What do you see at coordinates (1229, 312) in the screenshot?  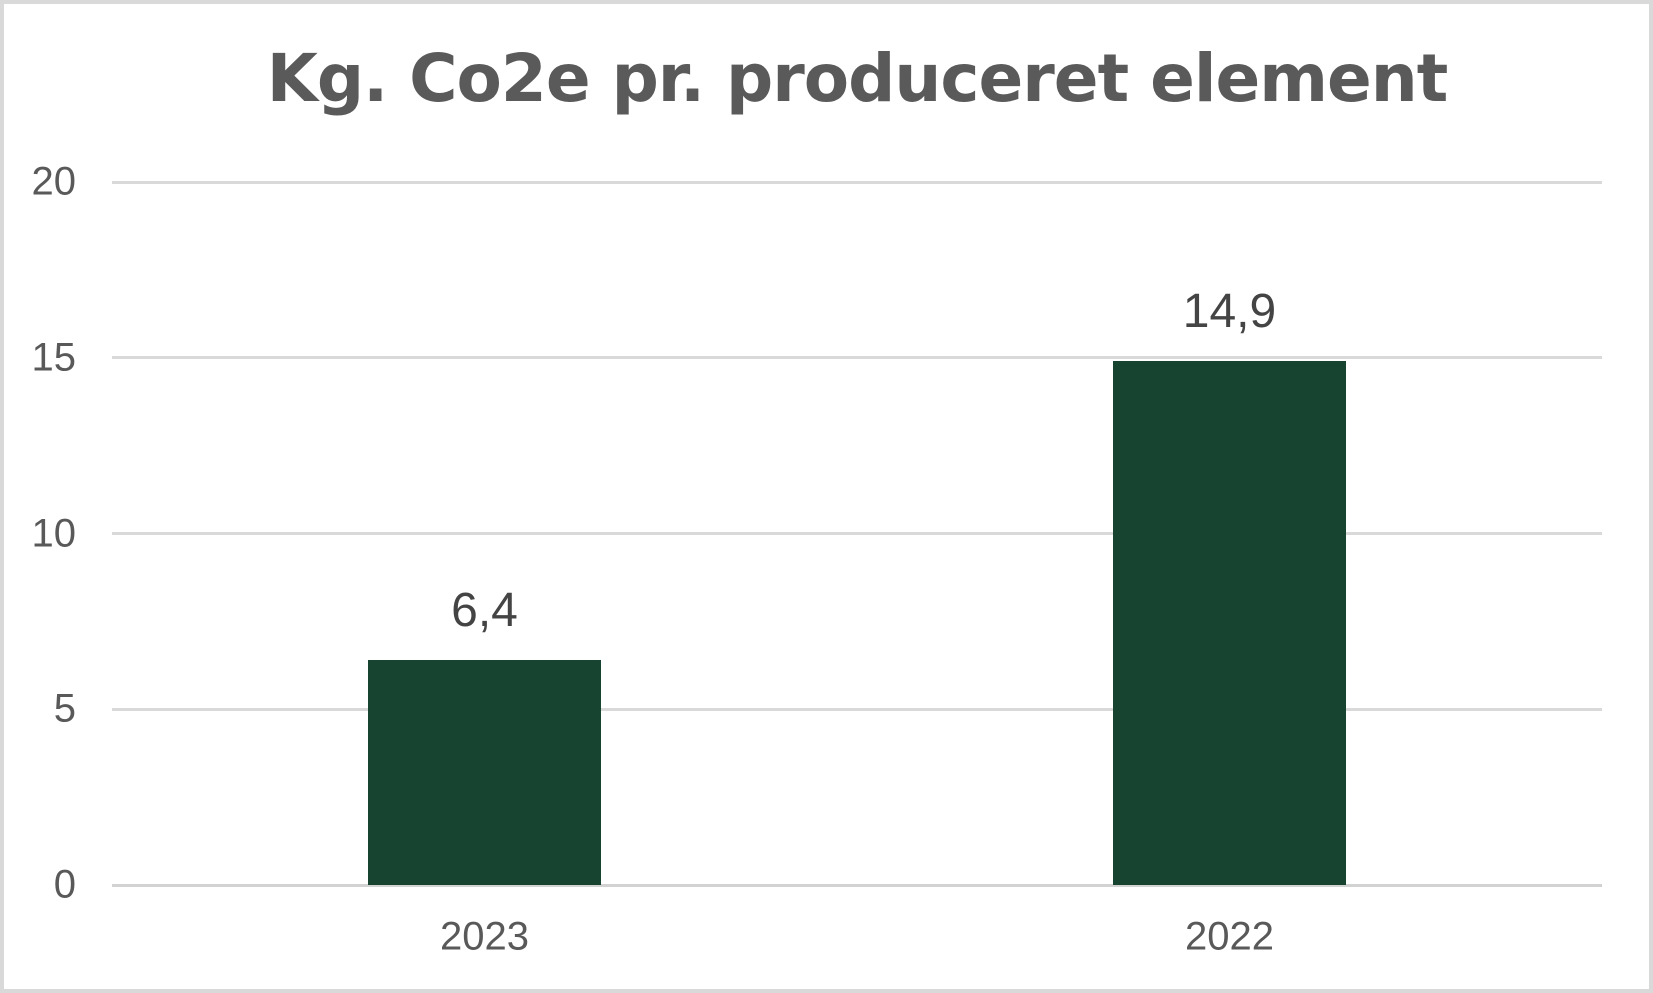 I see `bar-value-label: 14,9` at bounding box center [1229, 312].